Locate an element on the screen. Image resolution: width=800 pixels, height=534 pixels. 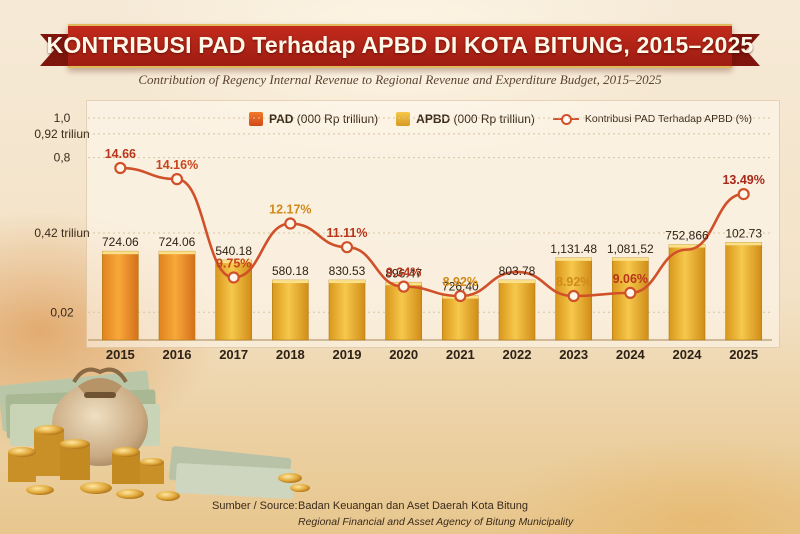
line-value-label: 14.66 is located at coordinates (120, 154).